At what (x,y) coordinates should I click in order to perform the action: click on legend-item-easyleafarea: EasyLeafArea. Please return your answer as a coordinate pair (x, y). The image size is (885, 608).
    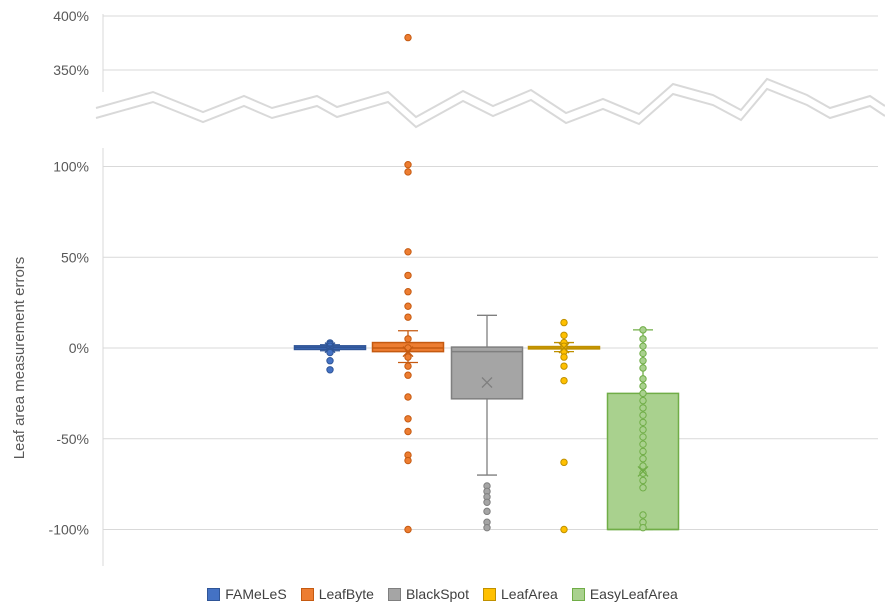
    Looking at the image, I should click on (624, 594).